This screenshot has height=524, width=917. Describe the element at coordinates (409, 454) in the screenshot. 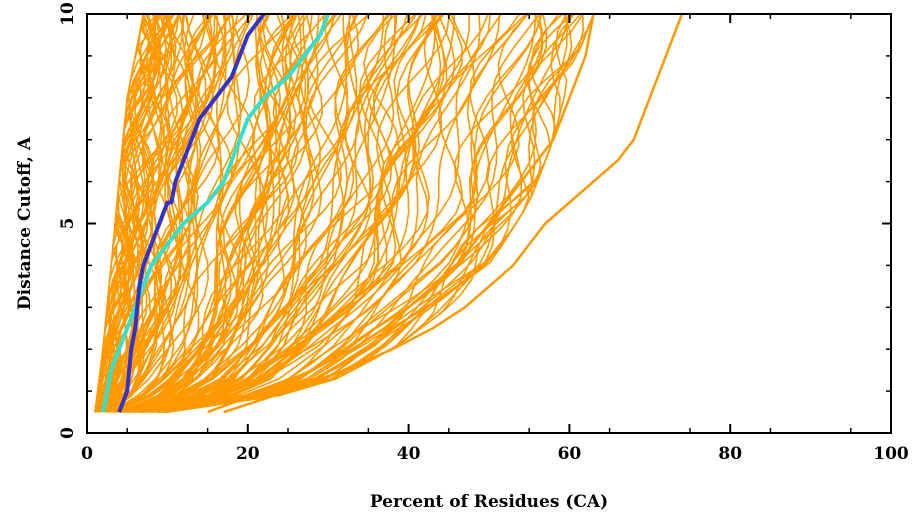

I see `x-tick-label: 40` at that location.